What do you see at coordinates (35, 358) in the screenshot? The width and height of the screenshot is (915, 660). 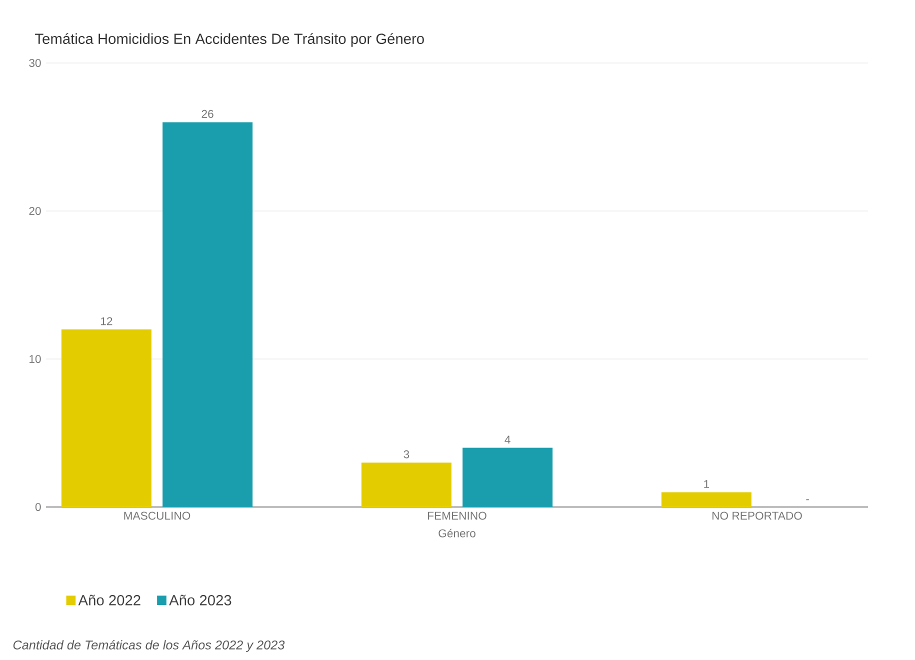 I see `y-tick-label: 10` at bounding box center [35, 358].